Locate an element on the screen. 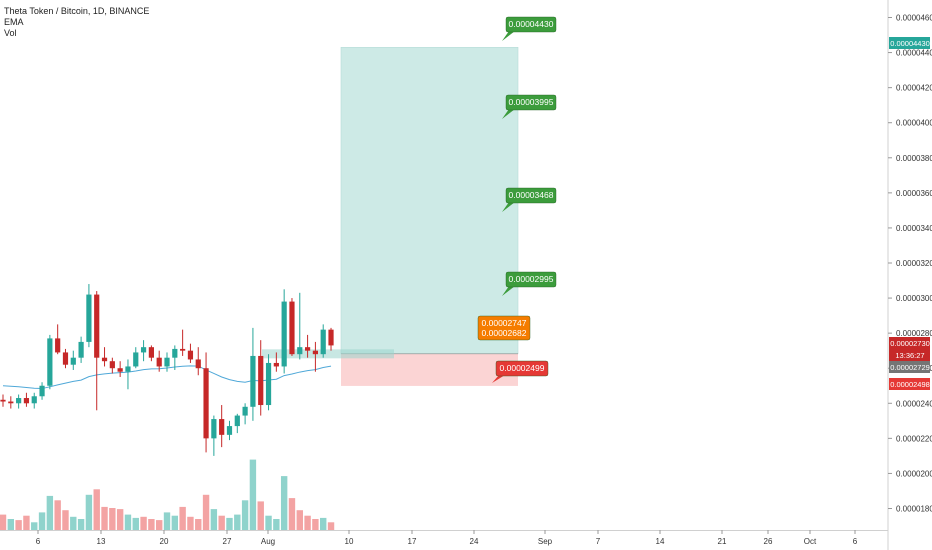 The height and width of the screenshot is (550, 932). ema-price-badge is located at coordinates (909, 367).